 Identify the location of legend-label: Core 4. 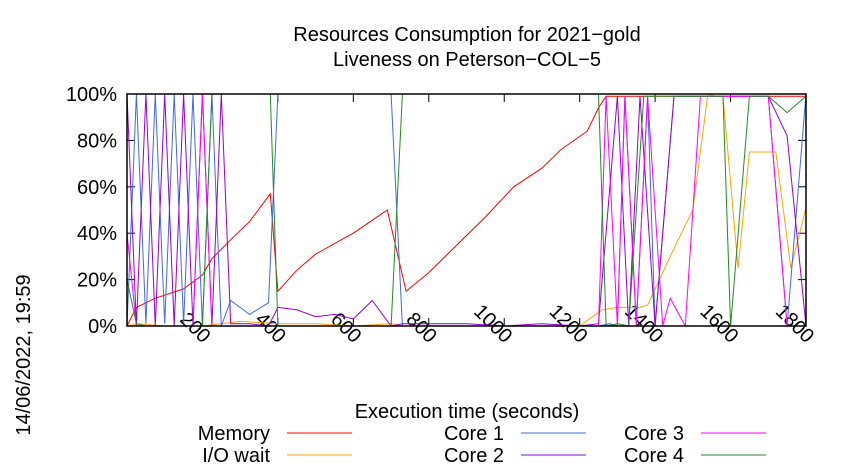
(654, 456).